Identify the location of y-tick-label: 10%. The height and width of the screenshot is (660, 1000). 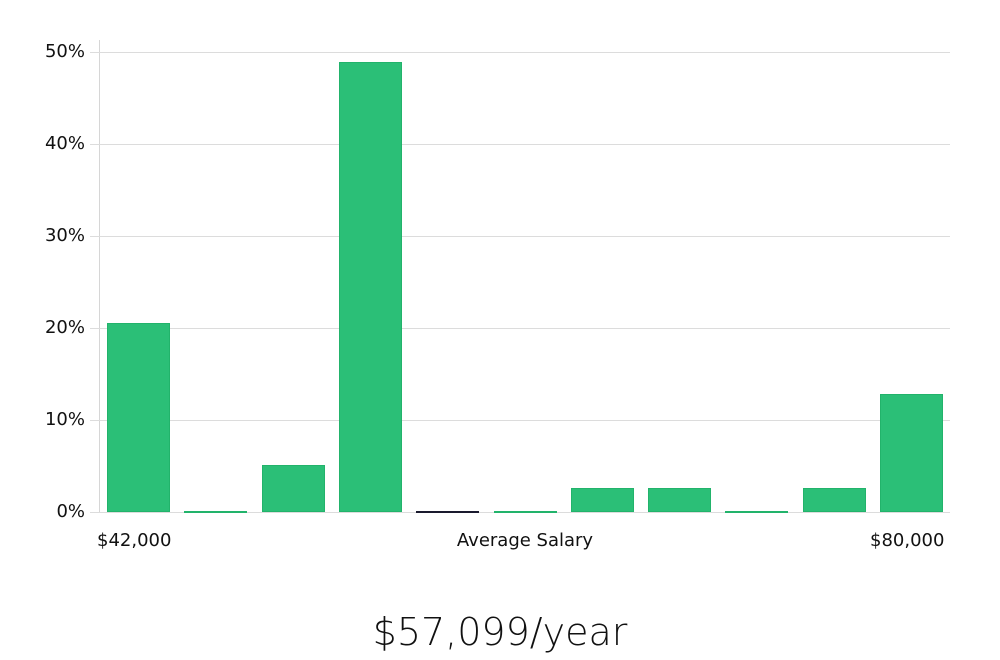
(64, 419).